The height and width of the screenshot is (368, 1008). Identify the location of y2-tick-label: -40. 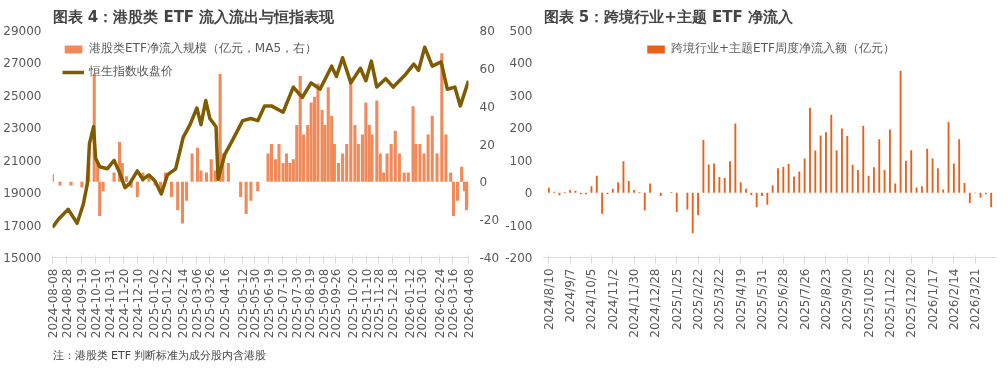
(489, 258).